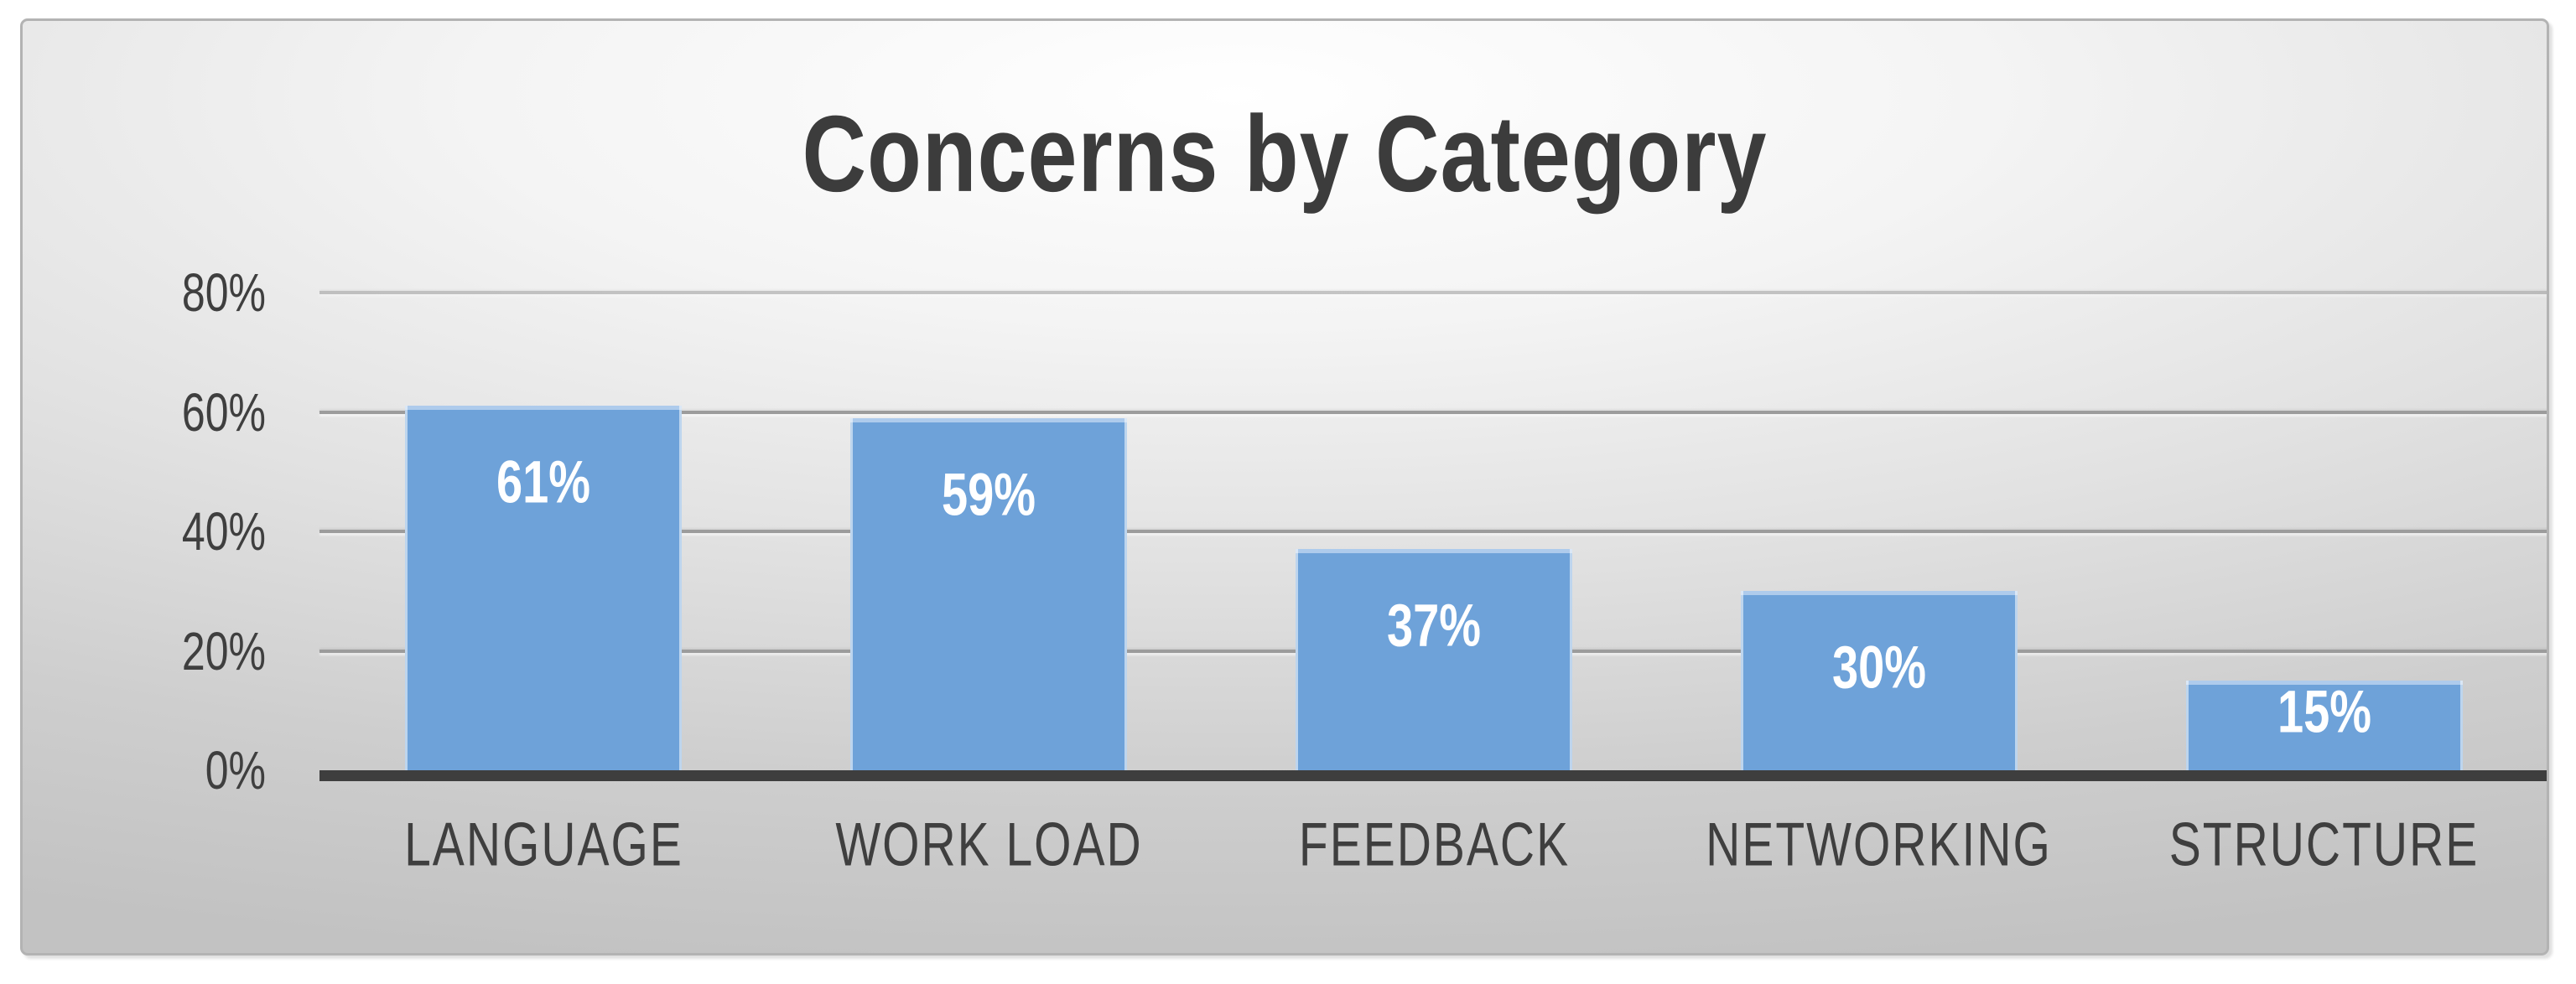 The height and width of the screenshot is (984, 2576). Describe the element at coordinates (1879, 667) in the screenshot. I see `bar-value-label: 30%` at that location.